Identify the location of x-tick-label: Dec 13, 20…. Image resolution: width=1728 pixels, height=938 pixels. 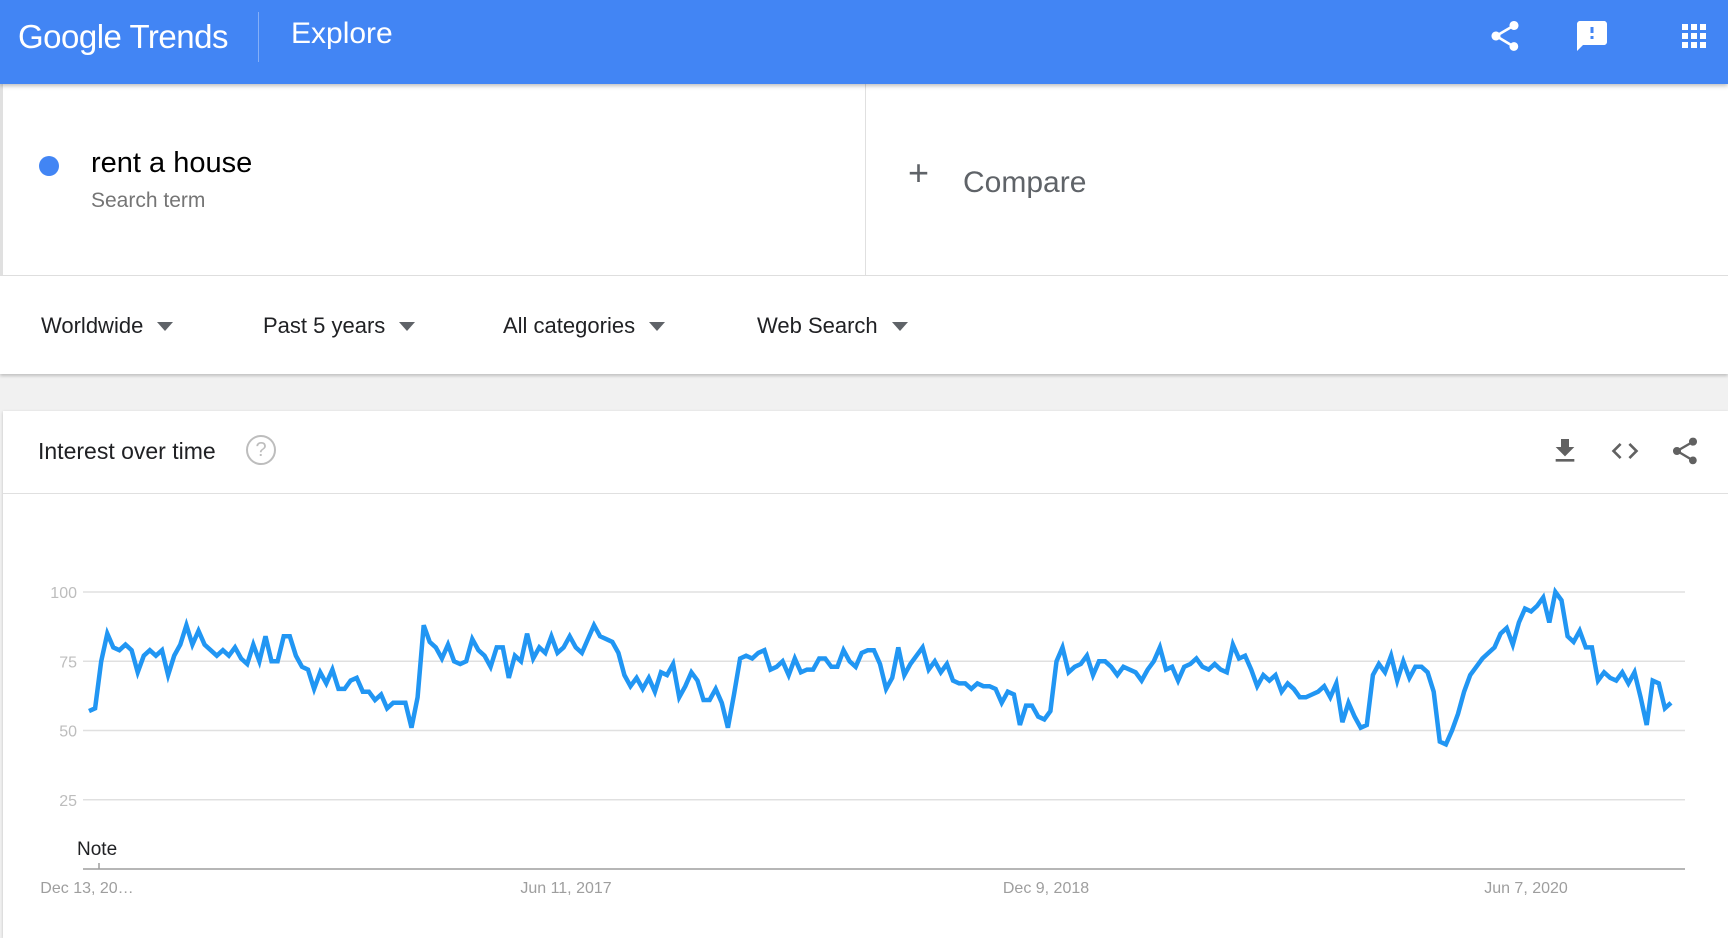
(86, 888).